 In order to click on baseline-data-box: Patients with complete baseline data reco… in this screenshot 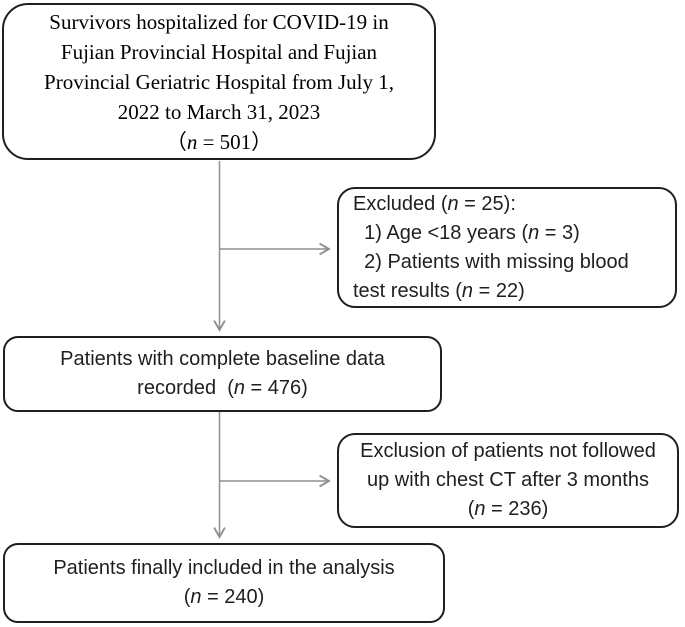, I will do `click(222, 374)`.